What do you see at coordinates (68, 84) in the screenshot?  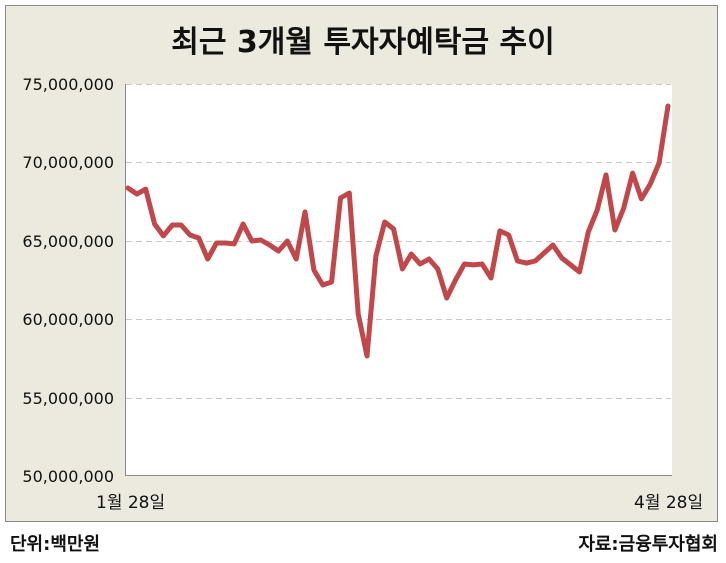 I see `y-tick-75m: 75,000,000` at bounding box center [68, 84].